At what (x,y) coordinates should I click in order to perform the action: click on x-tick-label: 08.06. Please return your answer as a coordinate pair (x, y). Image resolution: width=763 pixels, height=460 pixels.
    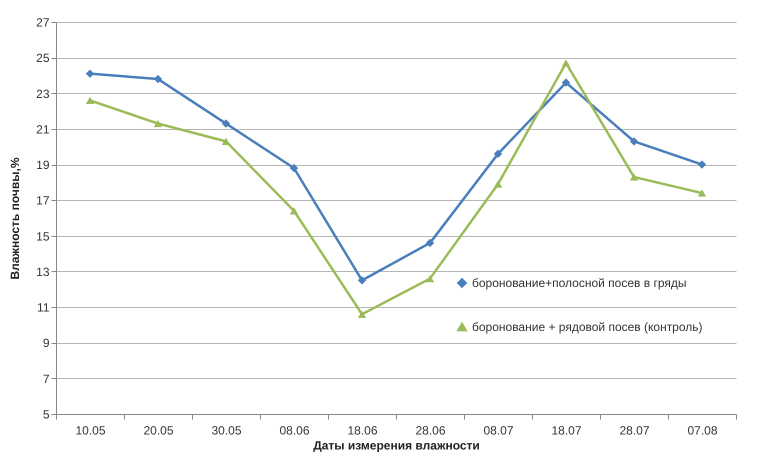
    Looking at the image, I should click on (294, 431).